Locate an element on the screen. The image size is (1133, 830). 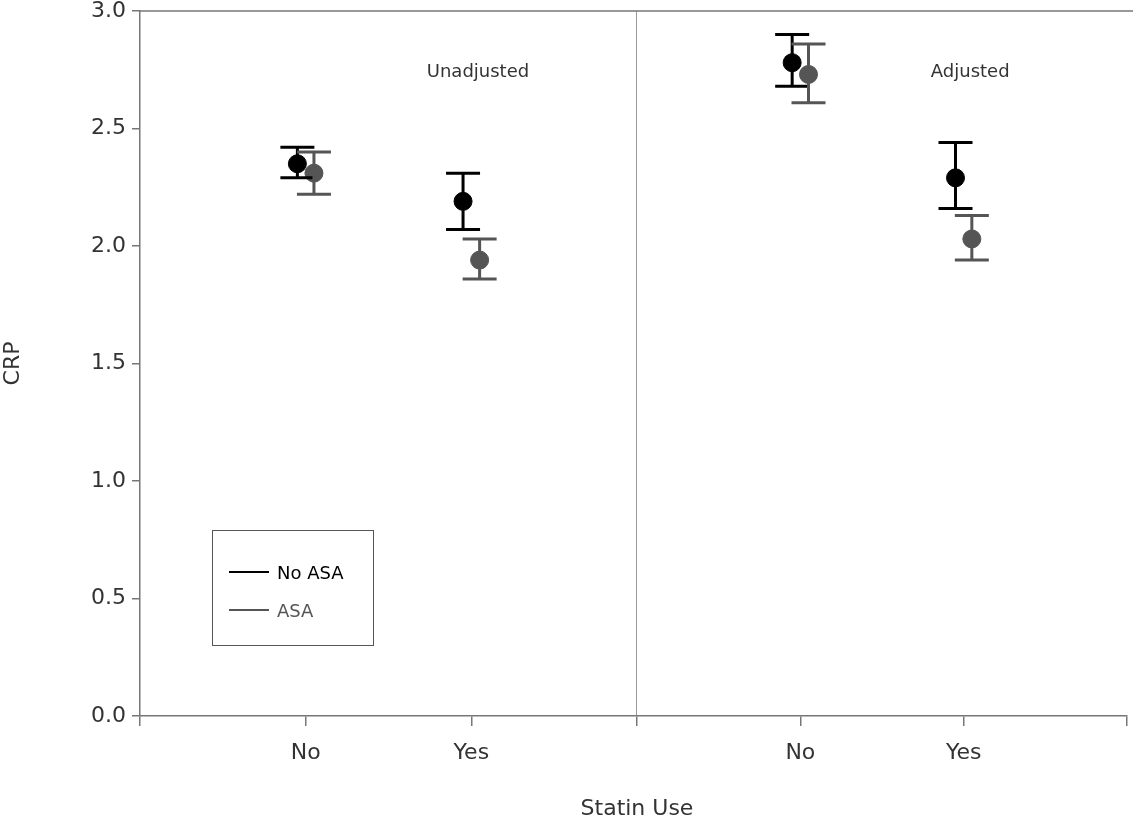
y-axis-title: CRP is located at coordinates (12, 363).